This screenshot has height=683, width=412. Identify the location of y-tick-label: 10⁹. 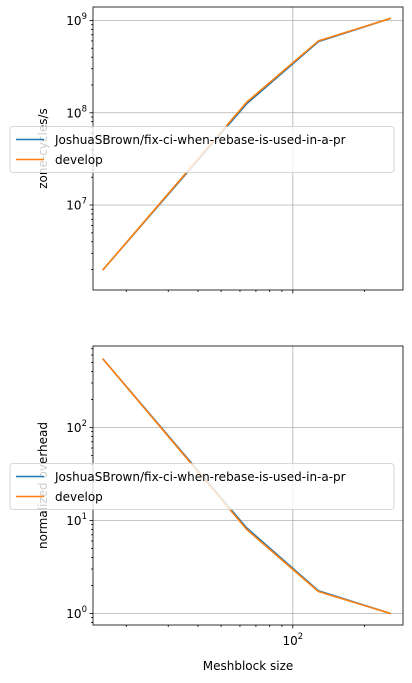
(76, 20).